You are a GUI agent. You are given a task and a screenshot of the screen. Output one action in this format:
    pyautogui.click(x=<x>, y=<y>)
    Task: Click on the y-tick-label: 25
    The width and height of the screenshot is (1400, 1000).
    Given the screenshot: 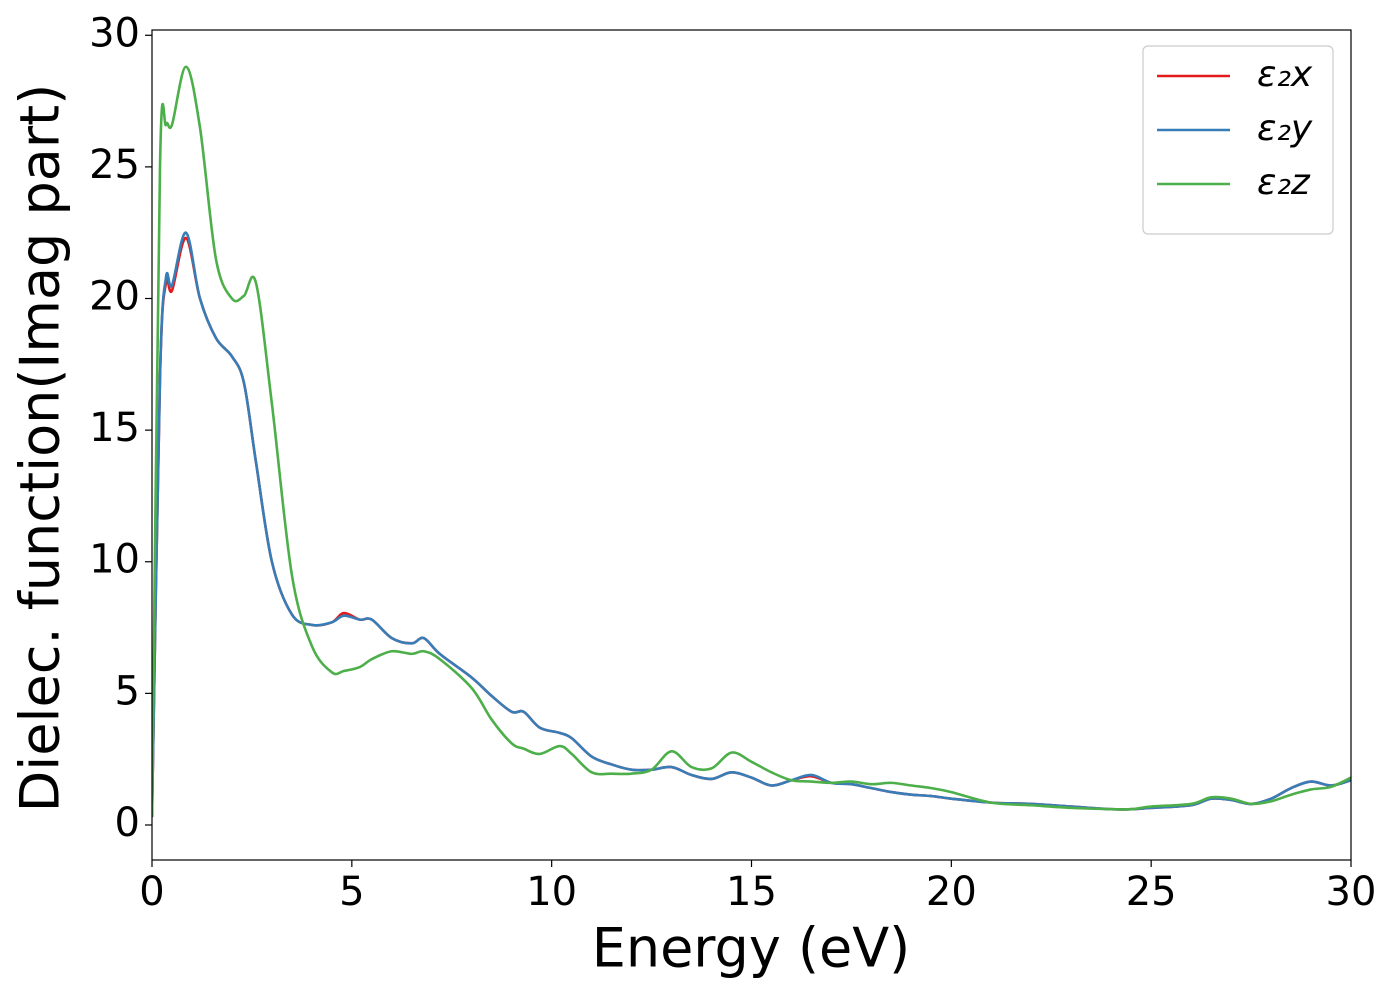 What is the action you would take?
    pyautogui.click(x=114, y=165)
    